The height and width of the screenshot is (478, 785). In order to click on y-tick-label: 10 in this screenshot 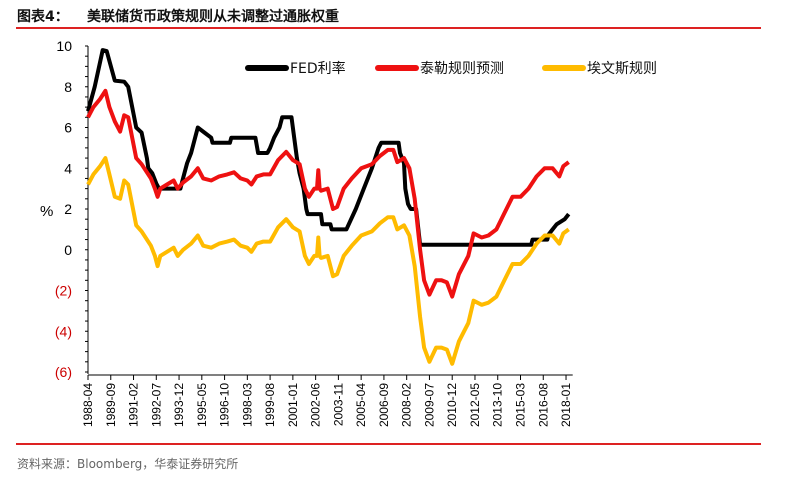, I will do `click(64, 46)`.